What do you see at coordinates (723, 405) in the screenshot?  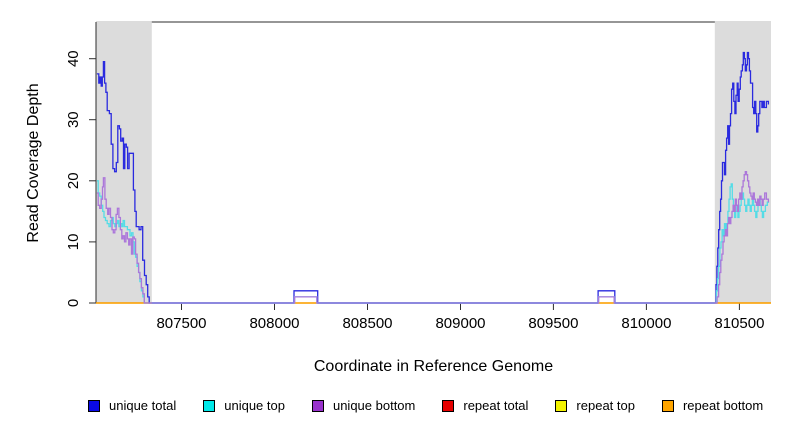 I see `legend-label: repeat bottom` at bounding box center [723, 405].